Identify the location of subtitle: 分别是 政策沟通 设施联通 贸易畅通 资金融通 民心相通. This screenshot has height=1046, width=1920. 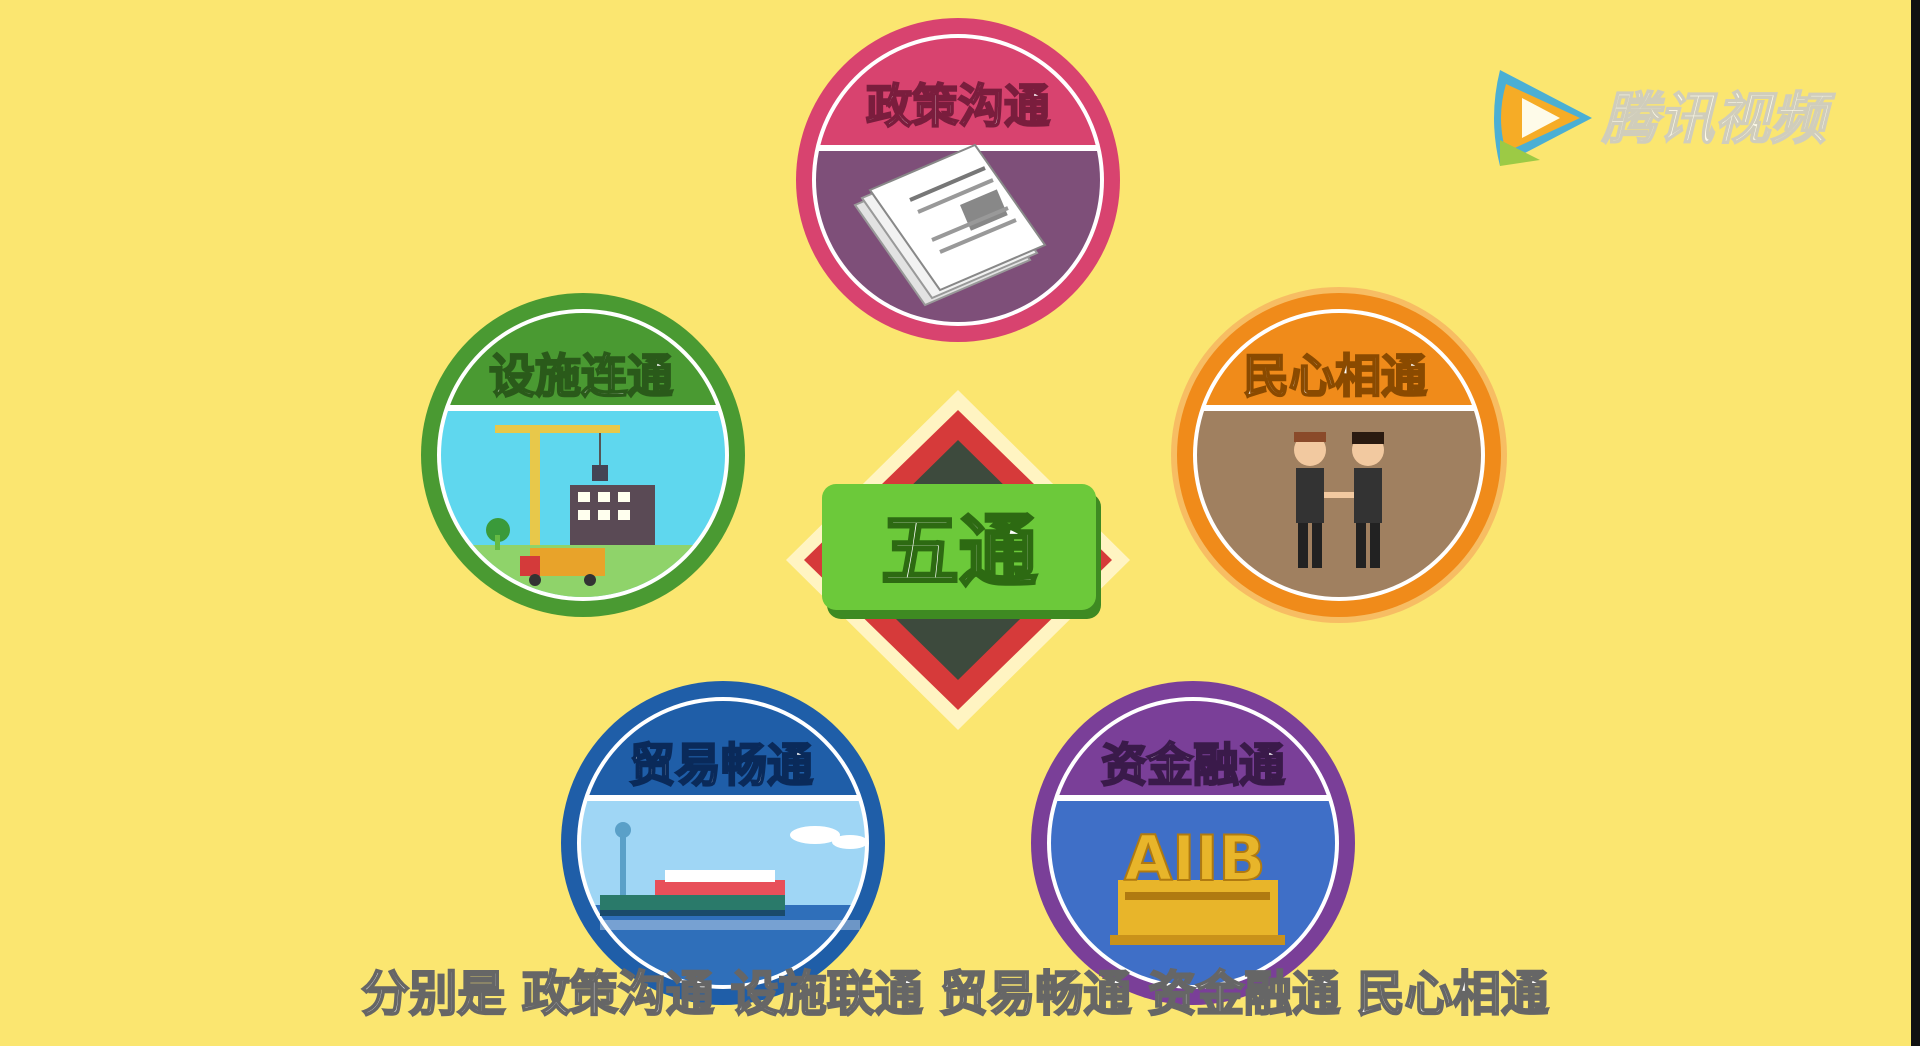
(955, 994).